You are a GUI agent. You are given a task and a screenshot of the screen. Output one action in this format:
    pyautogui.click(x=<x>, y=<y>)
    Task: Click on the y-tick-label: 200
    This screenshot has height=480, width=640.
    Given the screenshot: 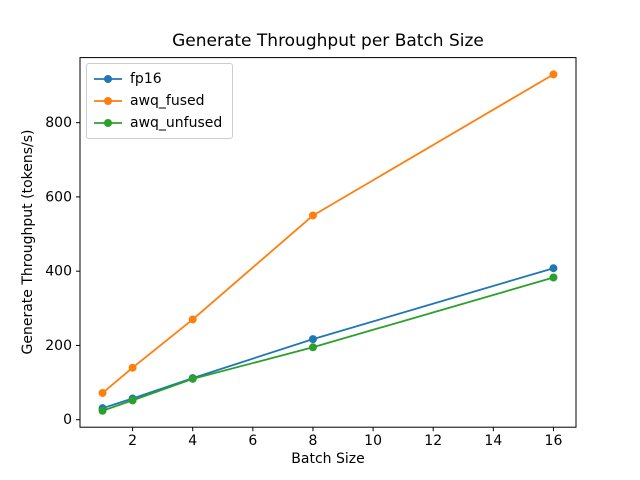 What is the action you would take?
    pyautogui.click(x=58, y=346)
    